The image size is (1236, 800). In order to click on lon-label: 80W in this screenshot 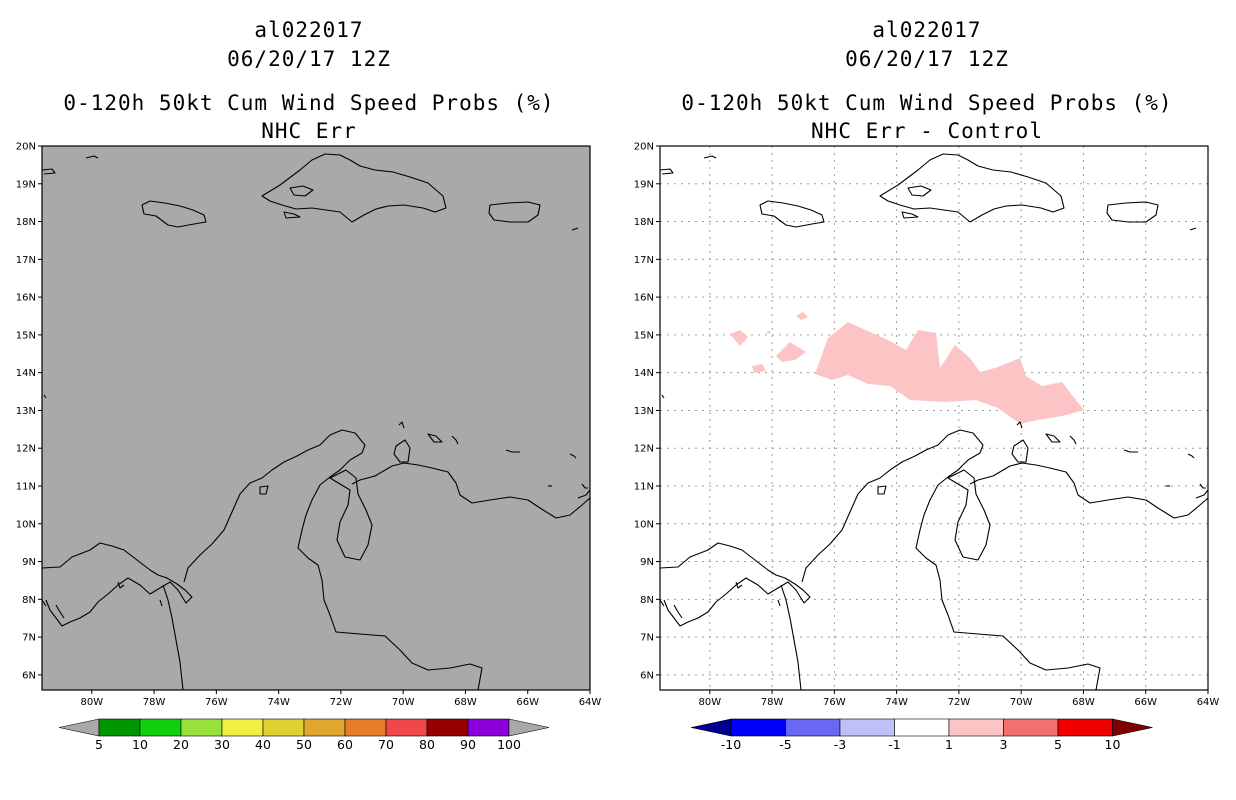, I will do `click(710, 702)`.